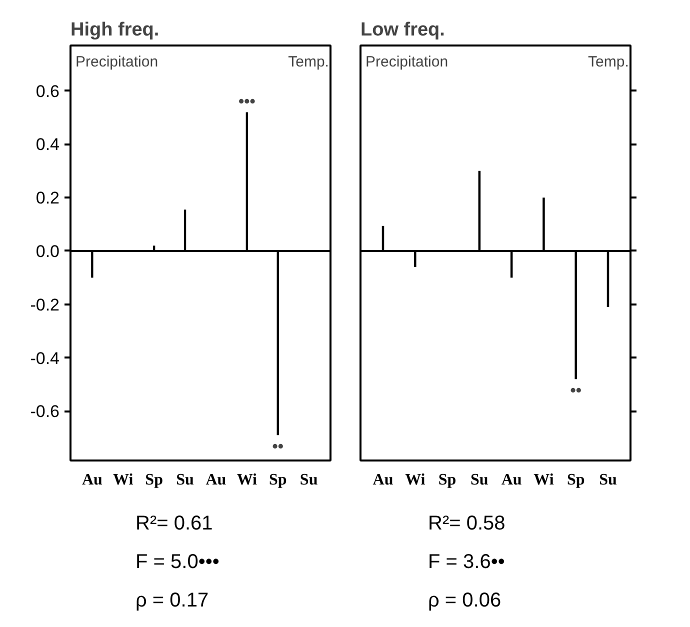  Describe the element at coordinates (466, 562) in the screenshot. I see `text: F = 3.6••` at that location.